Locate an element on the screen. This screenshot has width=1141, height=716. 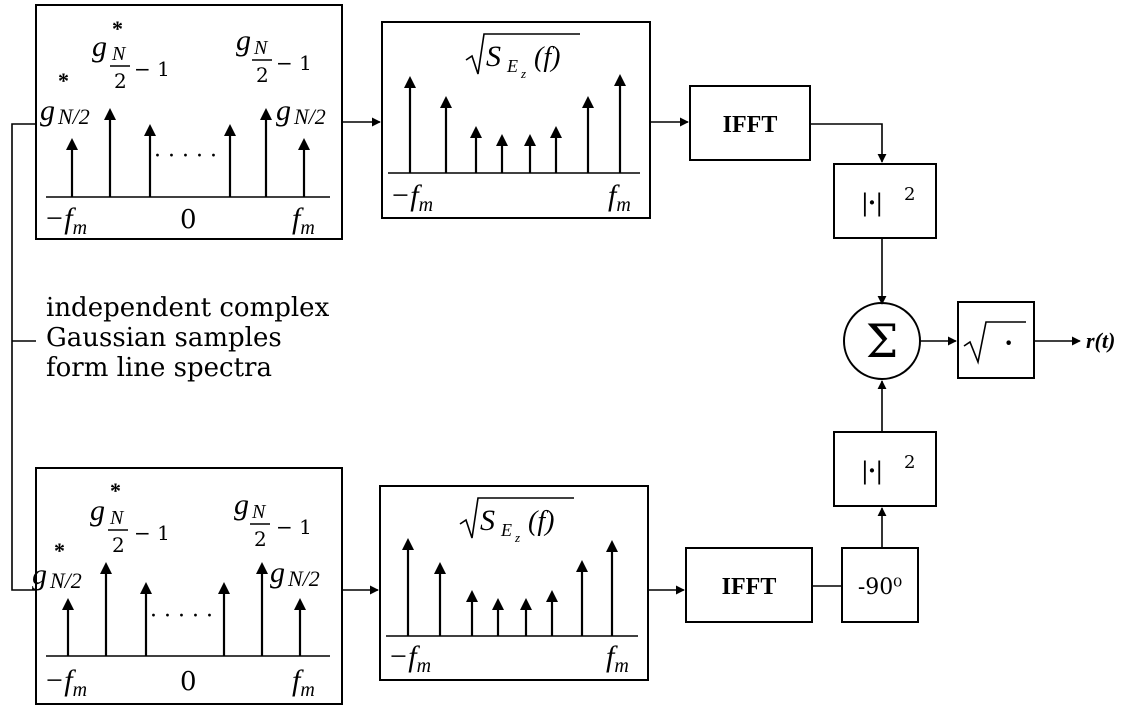
lower-spectrum-stems is located at coordinates (184, 609).